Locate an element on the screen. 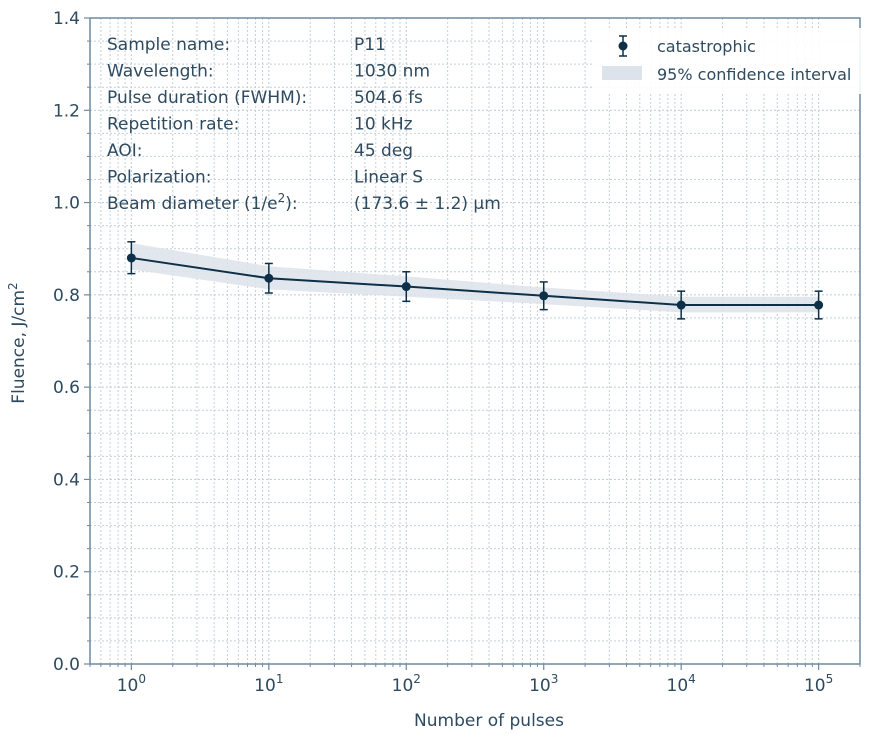 The width and height of the screenshot is (877, 734). series-line-catastrophic is located at coordinates (475, 281).